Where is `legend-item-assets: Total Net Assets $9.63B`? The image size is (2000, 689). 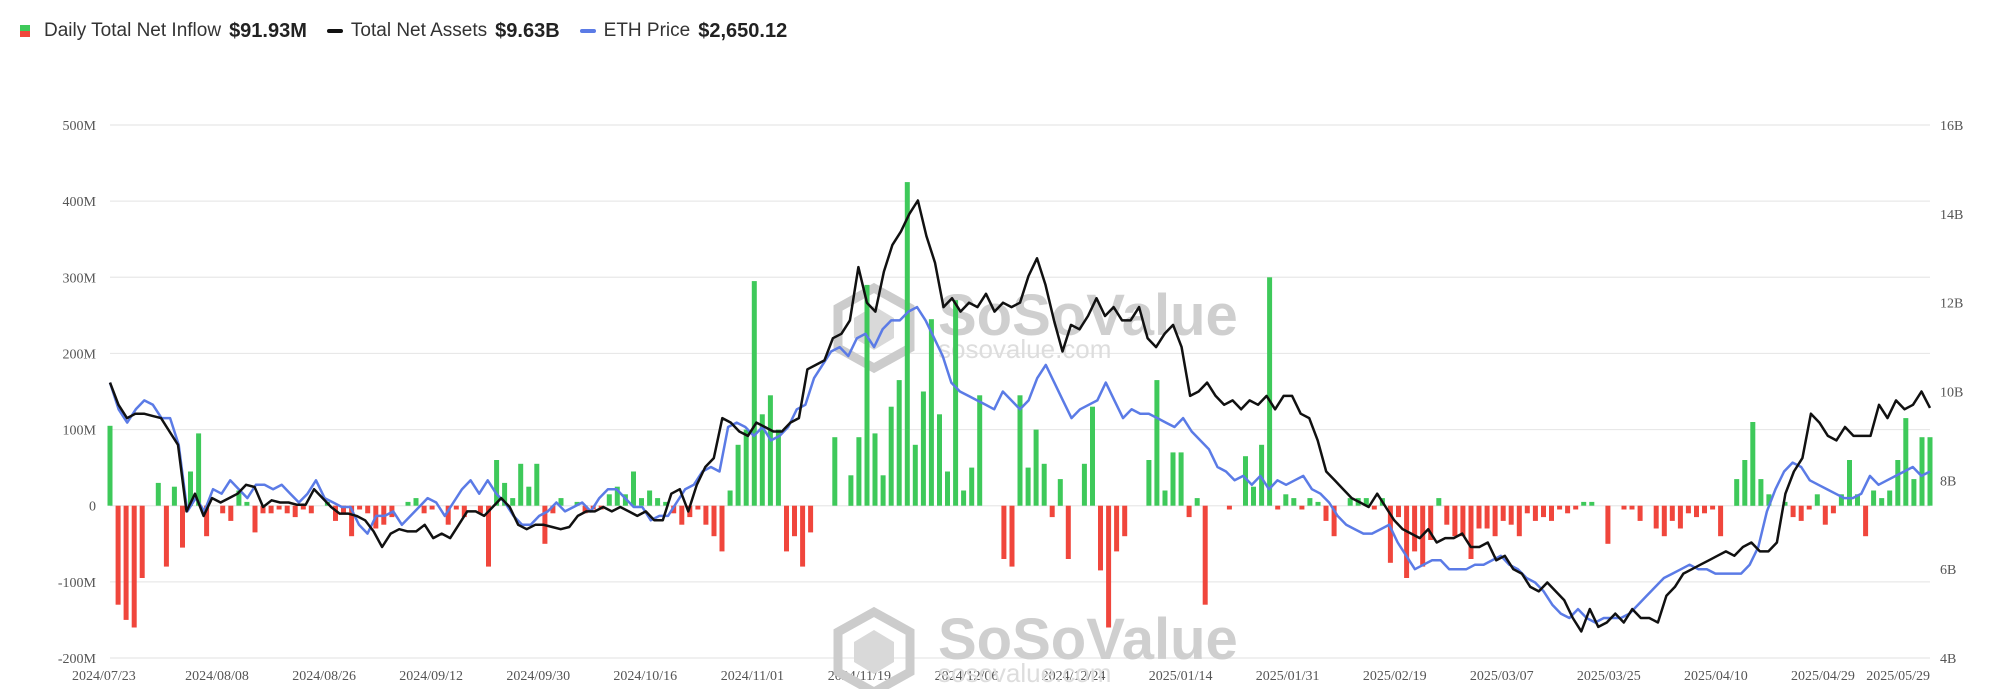
legend-item-assets: Total Net Assets $9.63B is located at coordinates (443, 31).